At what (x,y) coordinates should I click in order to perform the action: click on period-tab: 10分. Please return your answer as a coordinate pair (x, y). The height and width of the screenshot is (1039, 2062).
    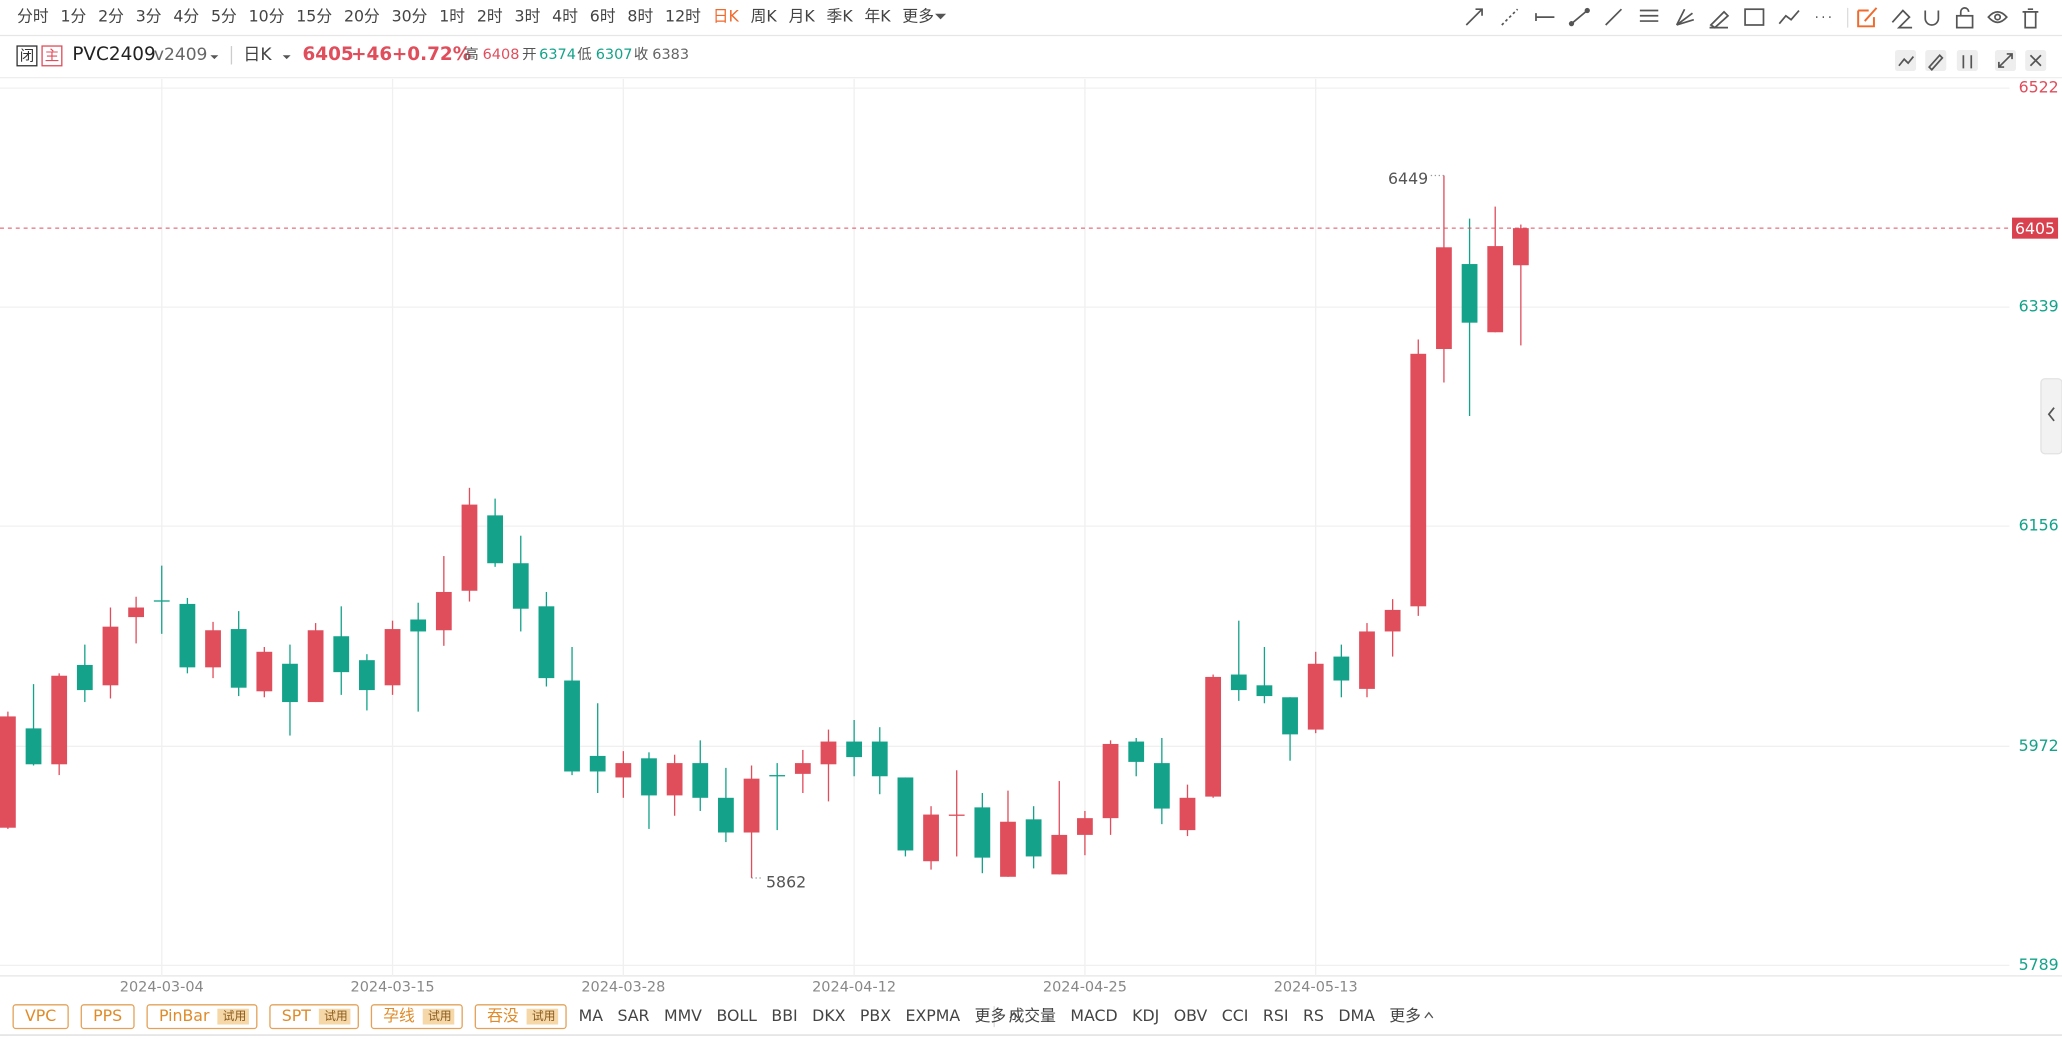
    Looking at the image, I should click on (267, 16).